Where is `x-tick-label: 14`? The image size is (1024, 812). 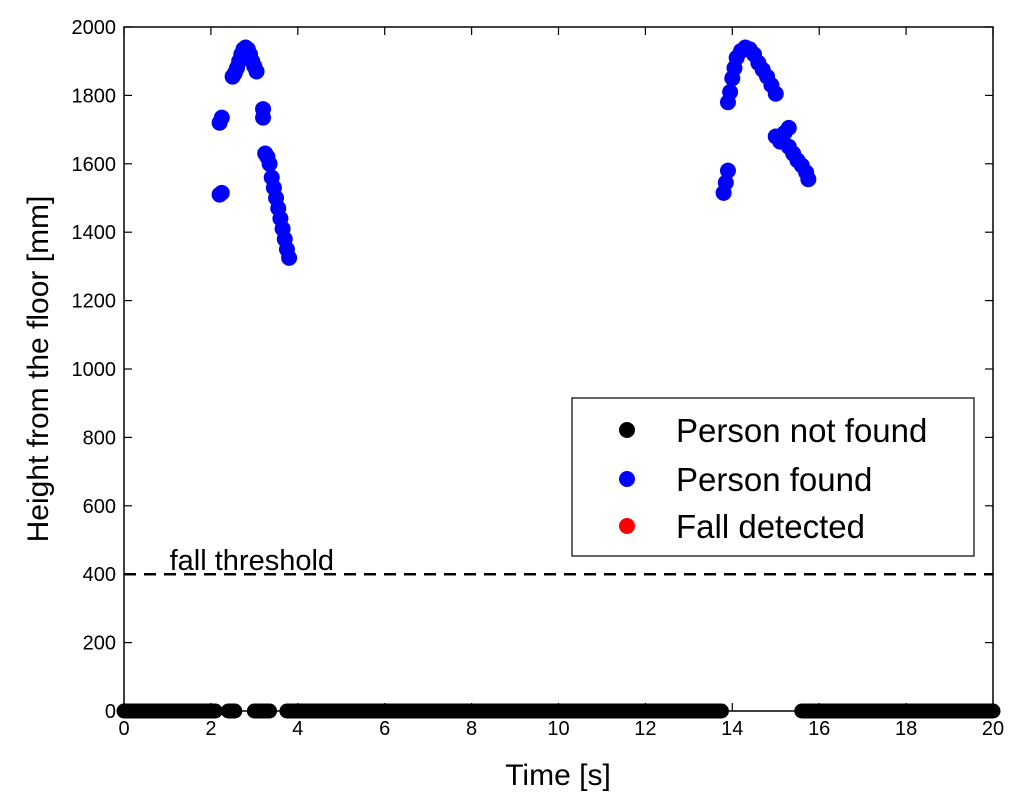
x-tick-label: 14 is located at coordinates (732, 729).